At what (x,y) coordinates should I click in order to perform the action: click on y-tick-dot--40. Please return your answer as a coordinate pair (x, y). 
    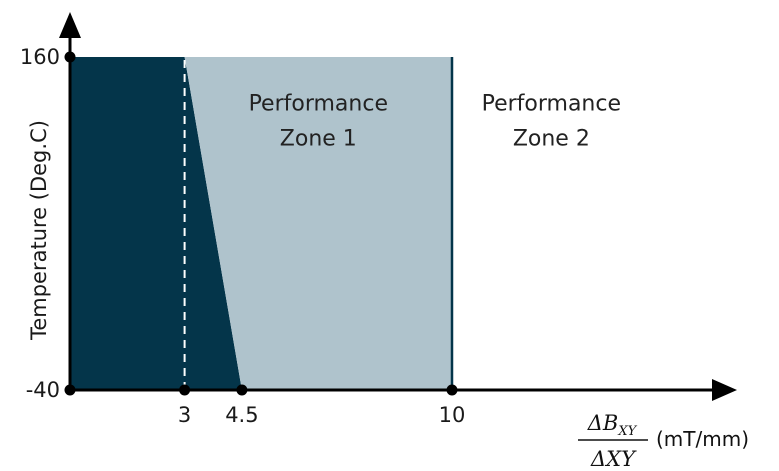
    Looking at the image, I should click on (70, 390).